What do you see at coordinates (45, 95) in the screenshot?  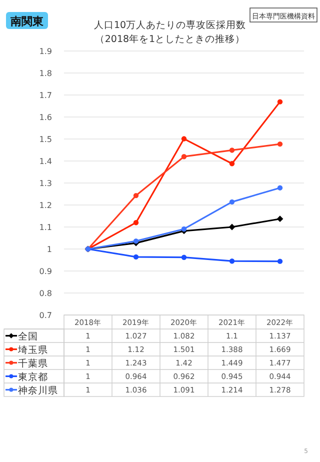 I see `y-tick-label: 1.7` at bounding box center [45, 95].